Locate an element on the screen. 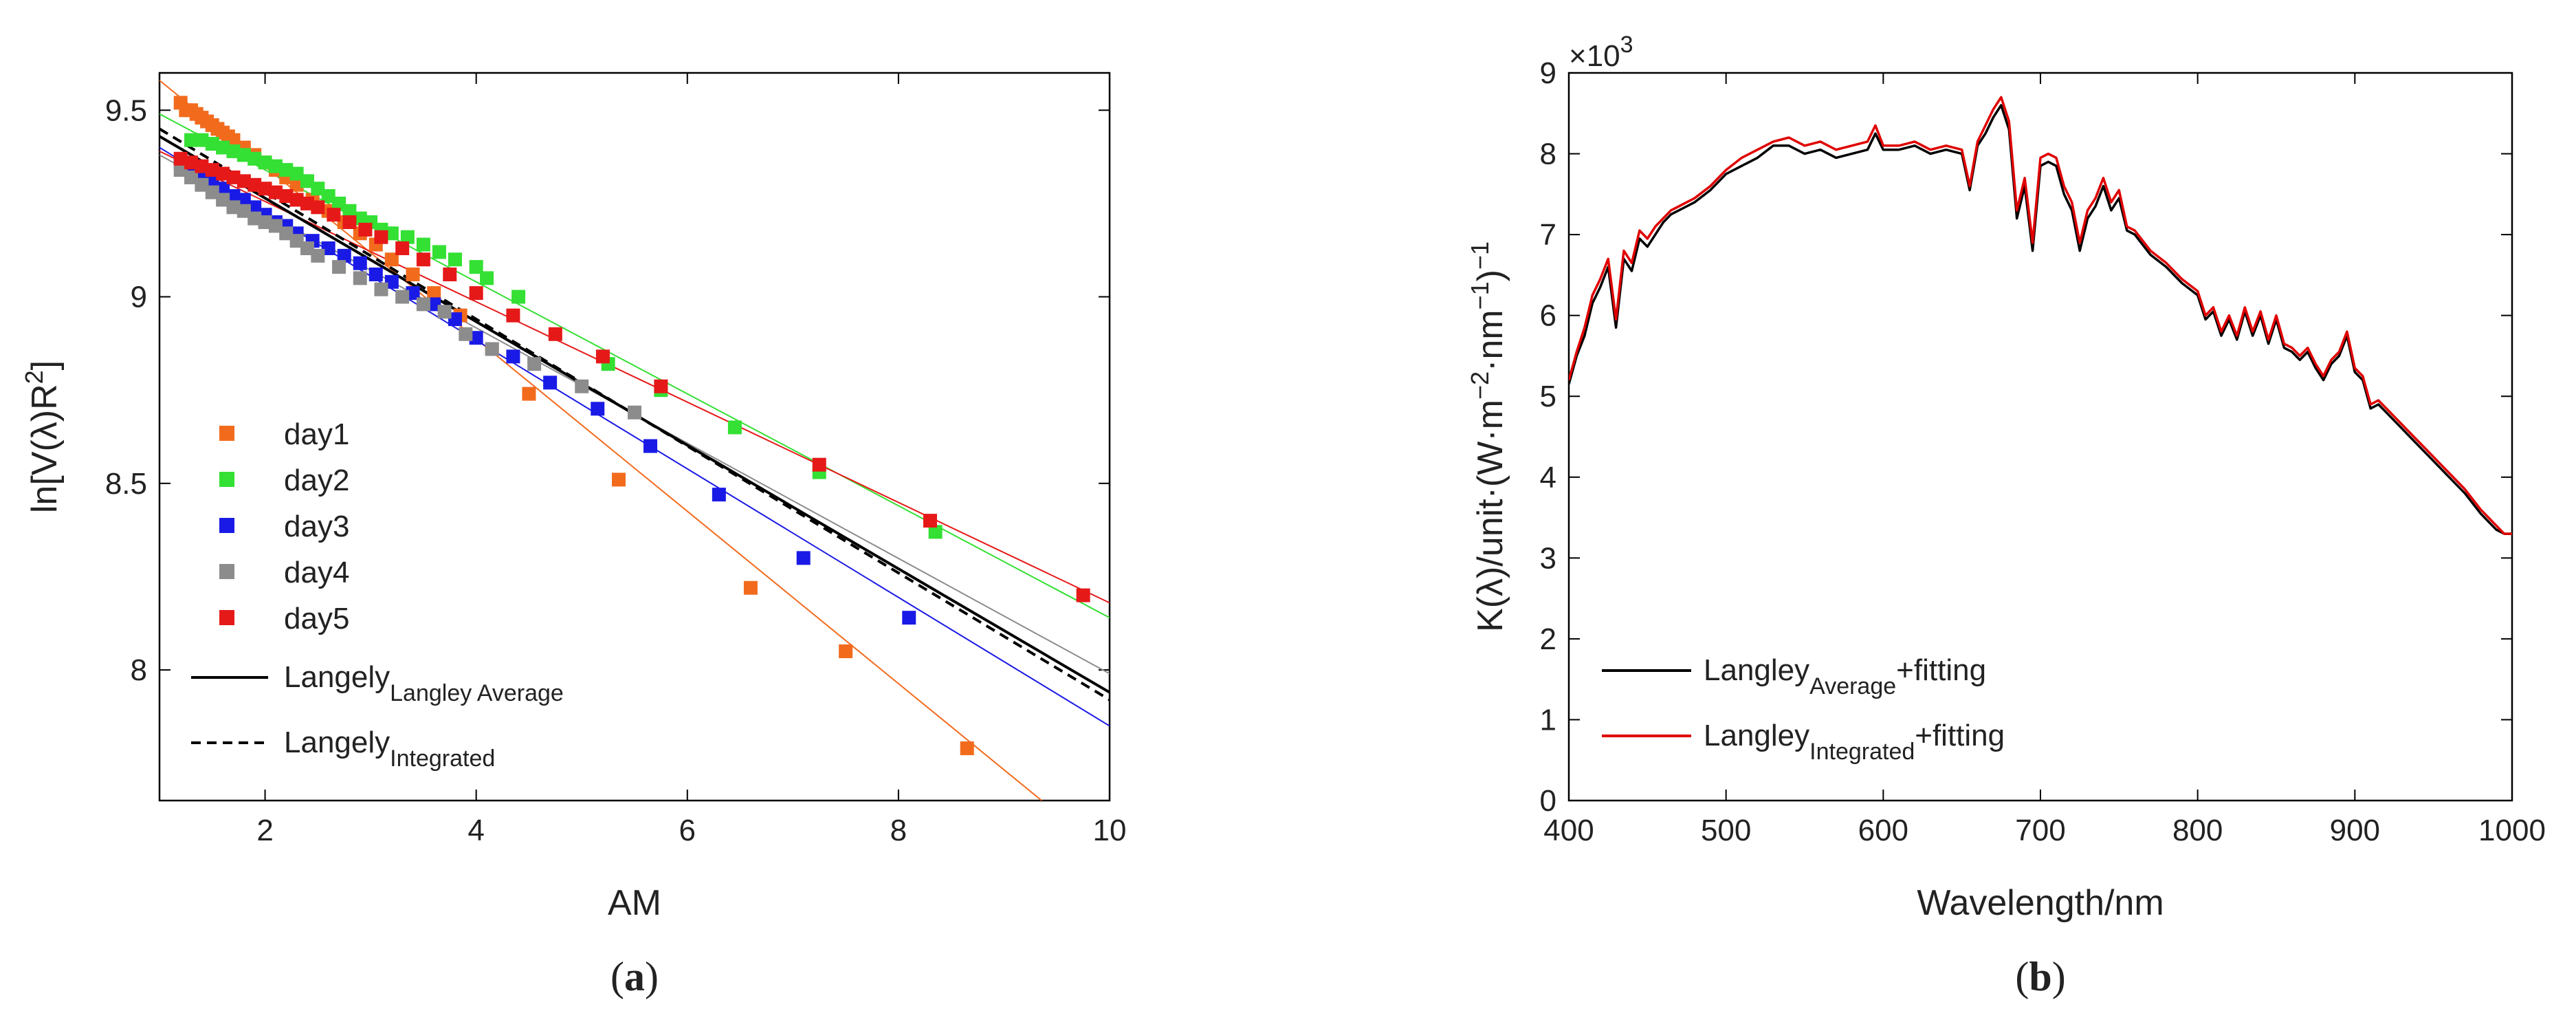 Image resolution: width=2576 pixels, height=1011 pixels. langely-legend-label: LangelyLangley Average is located at coordinates (424, 683).